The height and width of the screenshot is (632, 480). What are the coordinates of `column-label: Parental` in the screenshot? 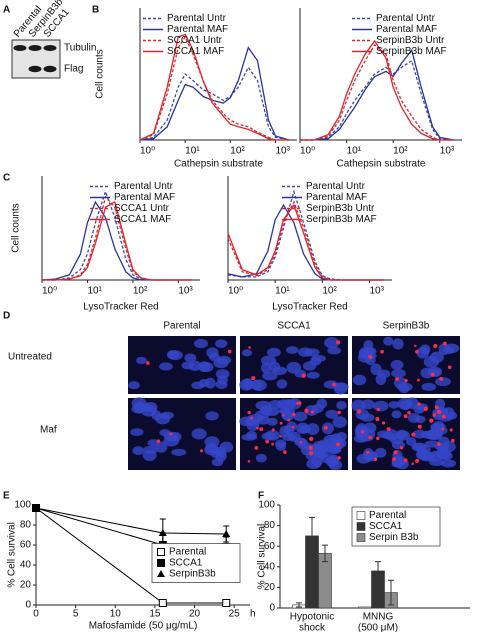 It's located at (181, 326).